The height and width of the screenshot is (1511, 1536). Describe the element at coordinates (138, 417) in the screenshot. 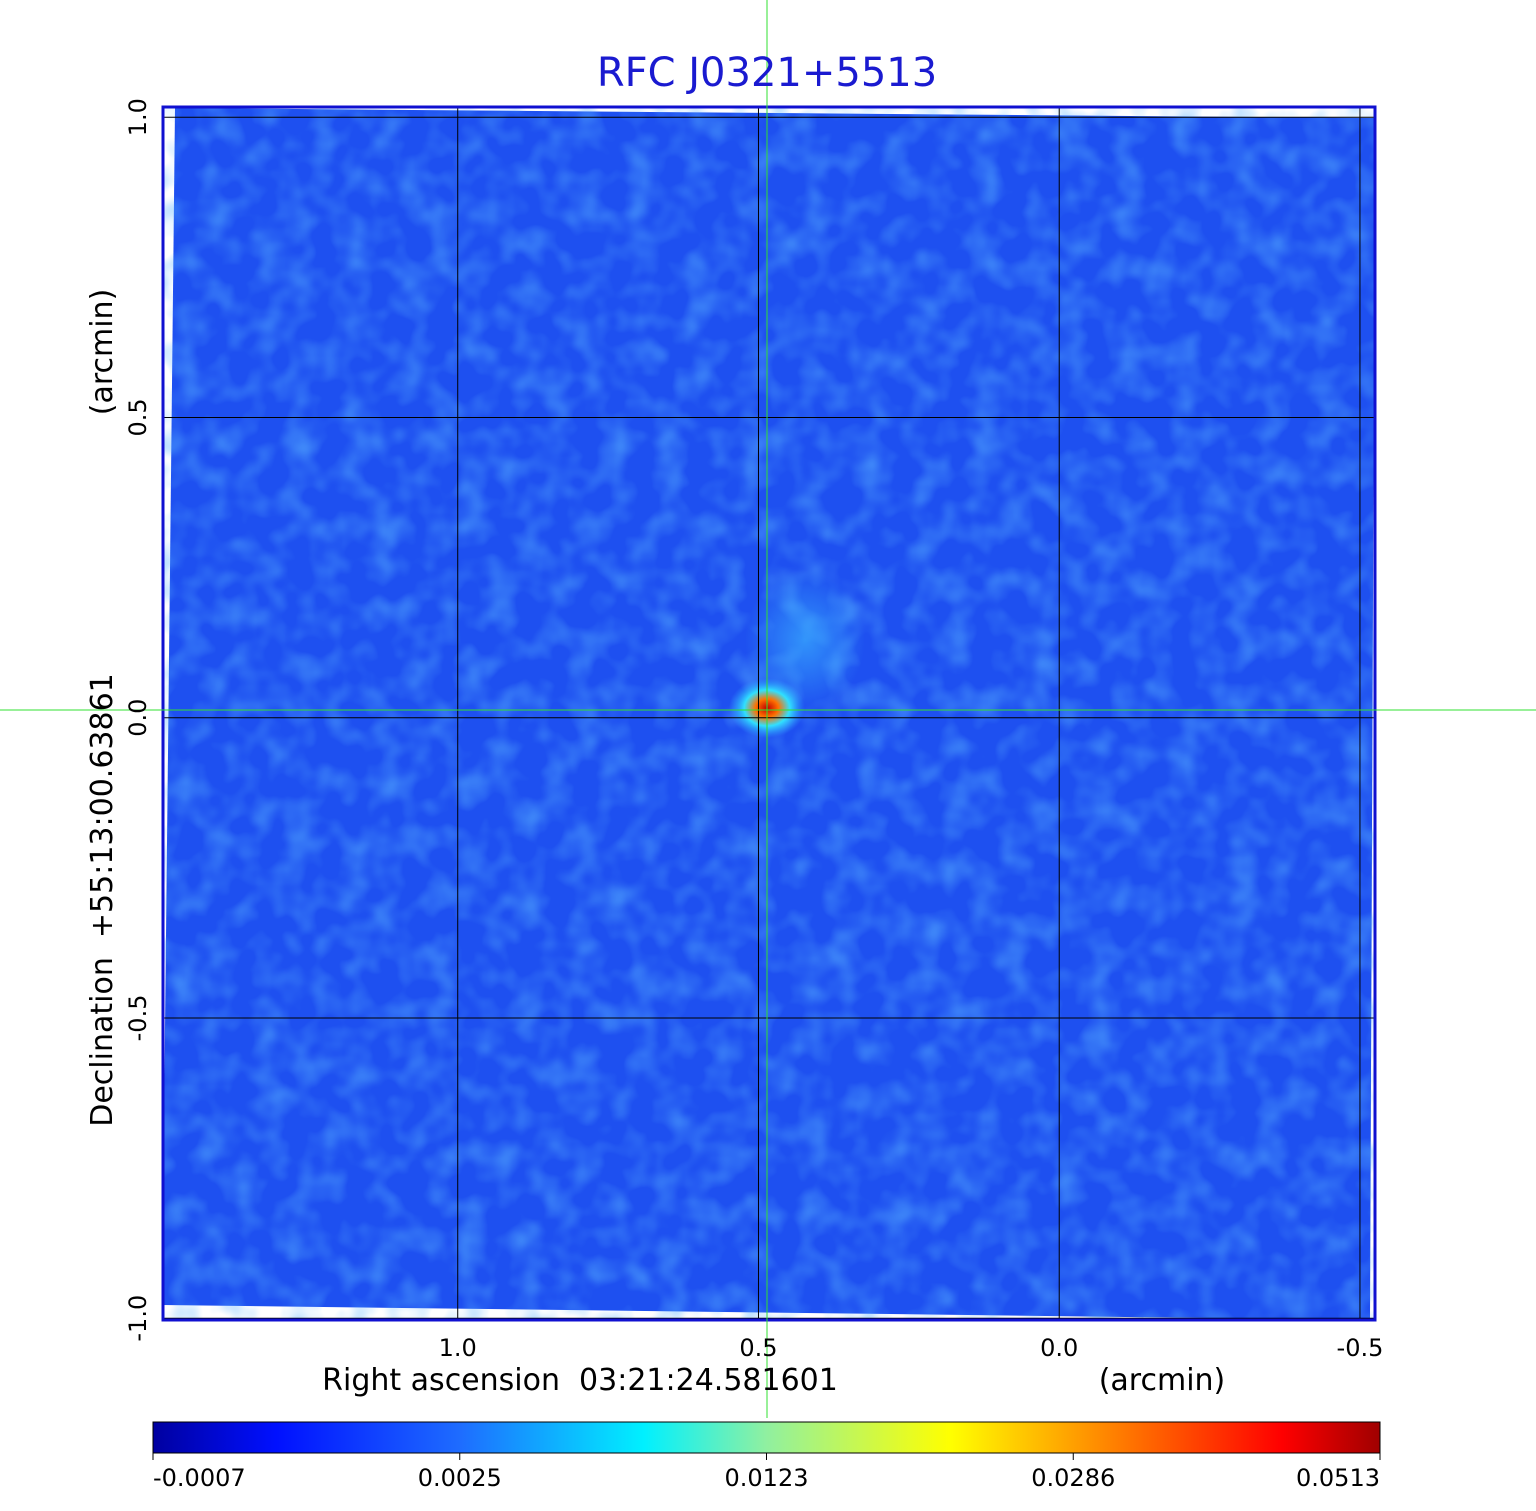

I see `y-tick-label: 0.5` at that location.